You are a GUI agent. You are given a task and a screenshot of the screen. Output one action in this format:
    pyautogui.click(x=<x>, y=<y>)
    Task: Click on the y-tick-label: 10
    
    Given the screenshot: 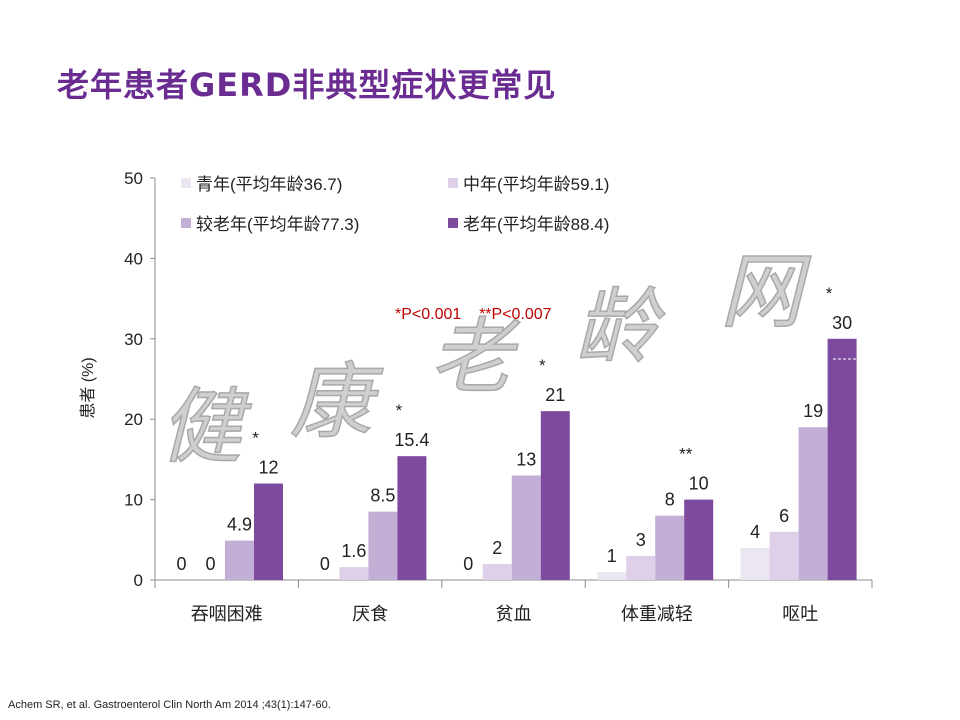 What is the action you would take?
    pyautogui.click(x=133, y=500)
    